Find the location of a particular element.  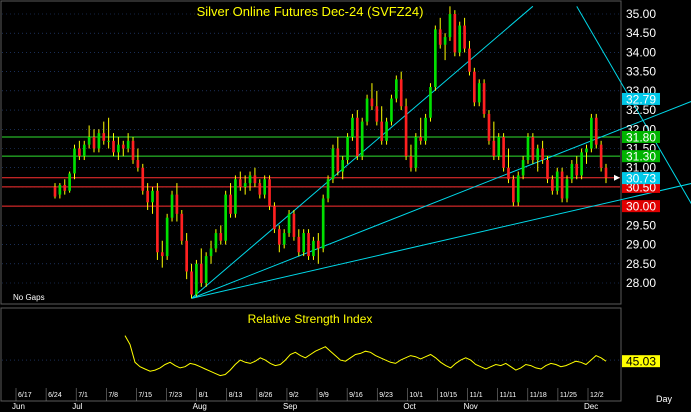

month-label: Jun is located at coordinates (18, 406).